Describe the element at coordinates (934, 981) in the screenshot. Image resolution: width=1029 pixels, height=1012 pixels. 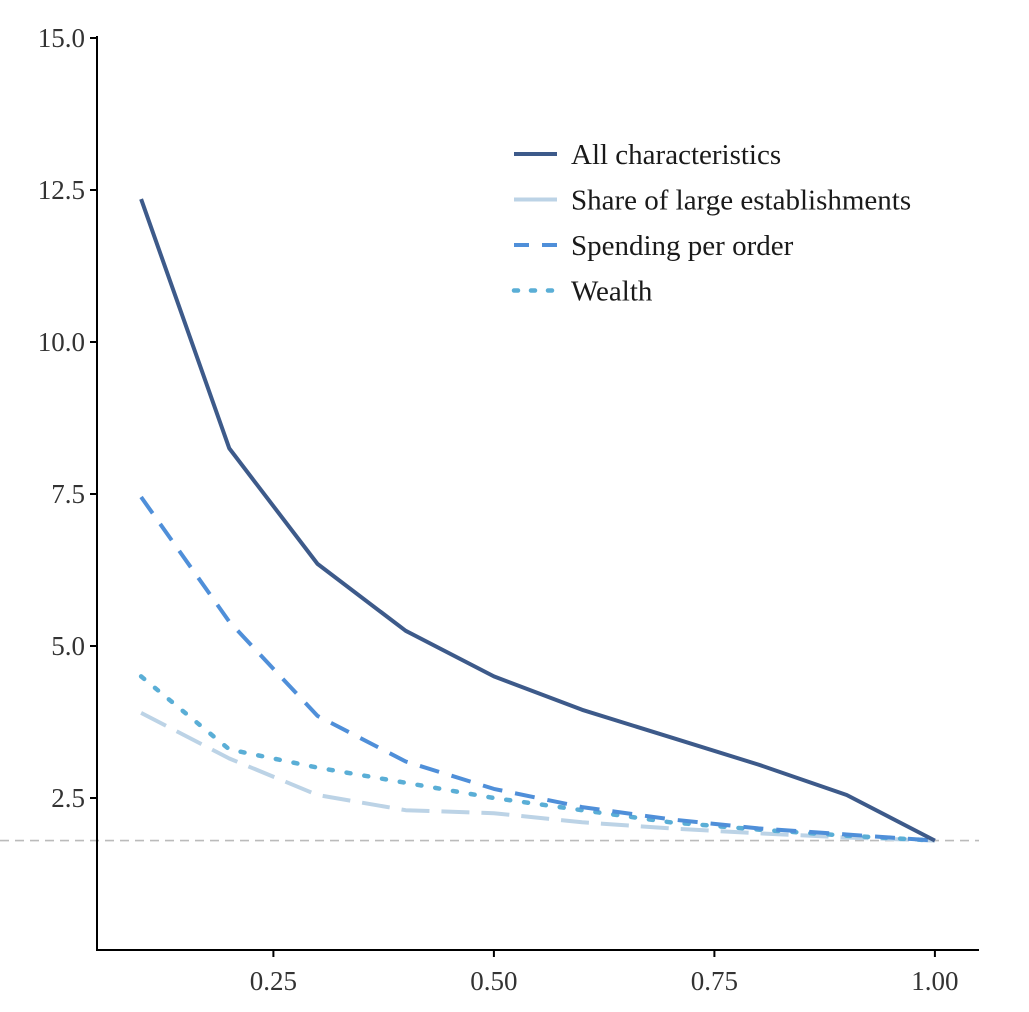
I see `x-tick-label: 1.00` at that location.